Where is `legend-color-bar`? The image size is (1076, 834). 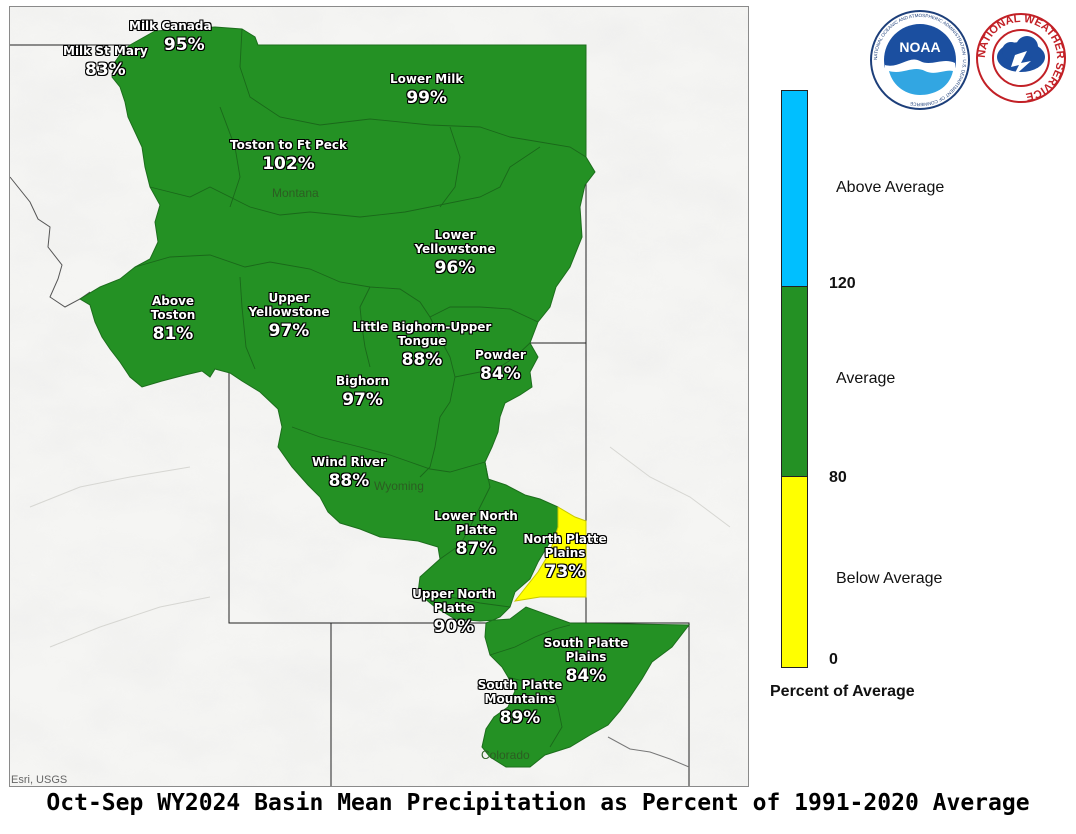 legend-color-bar is located at coordinates (794, 379).